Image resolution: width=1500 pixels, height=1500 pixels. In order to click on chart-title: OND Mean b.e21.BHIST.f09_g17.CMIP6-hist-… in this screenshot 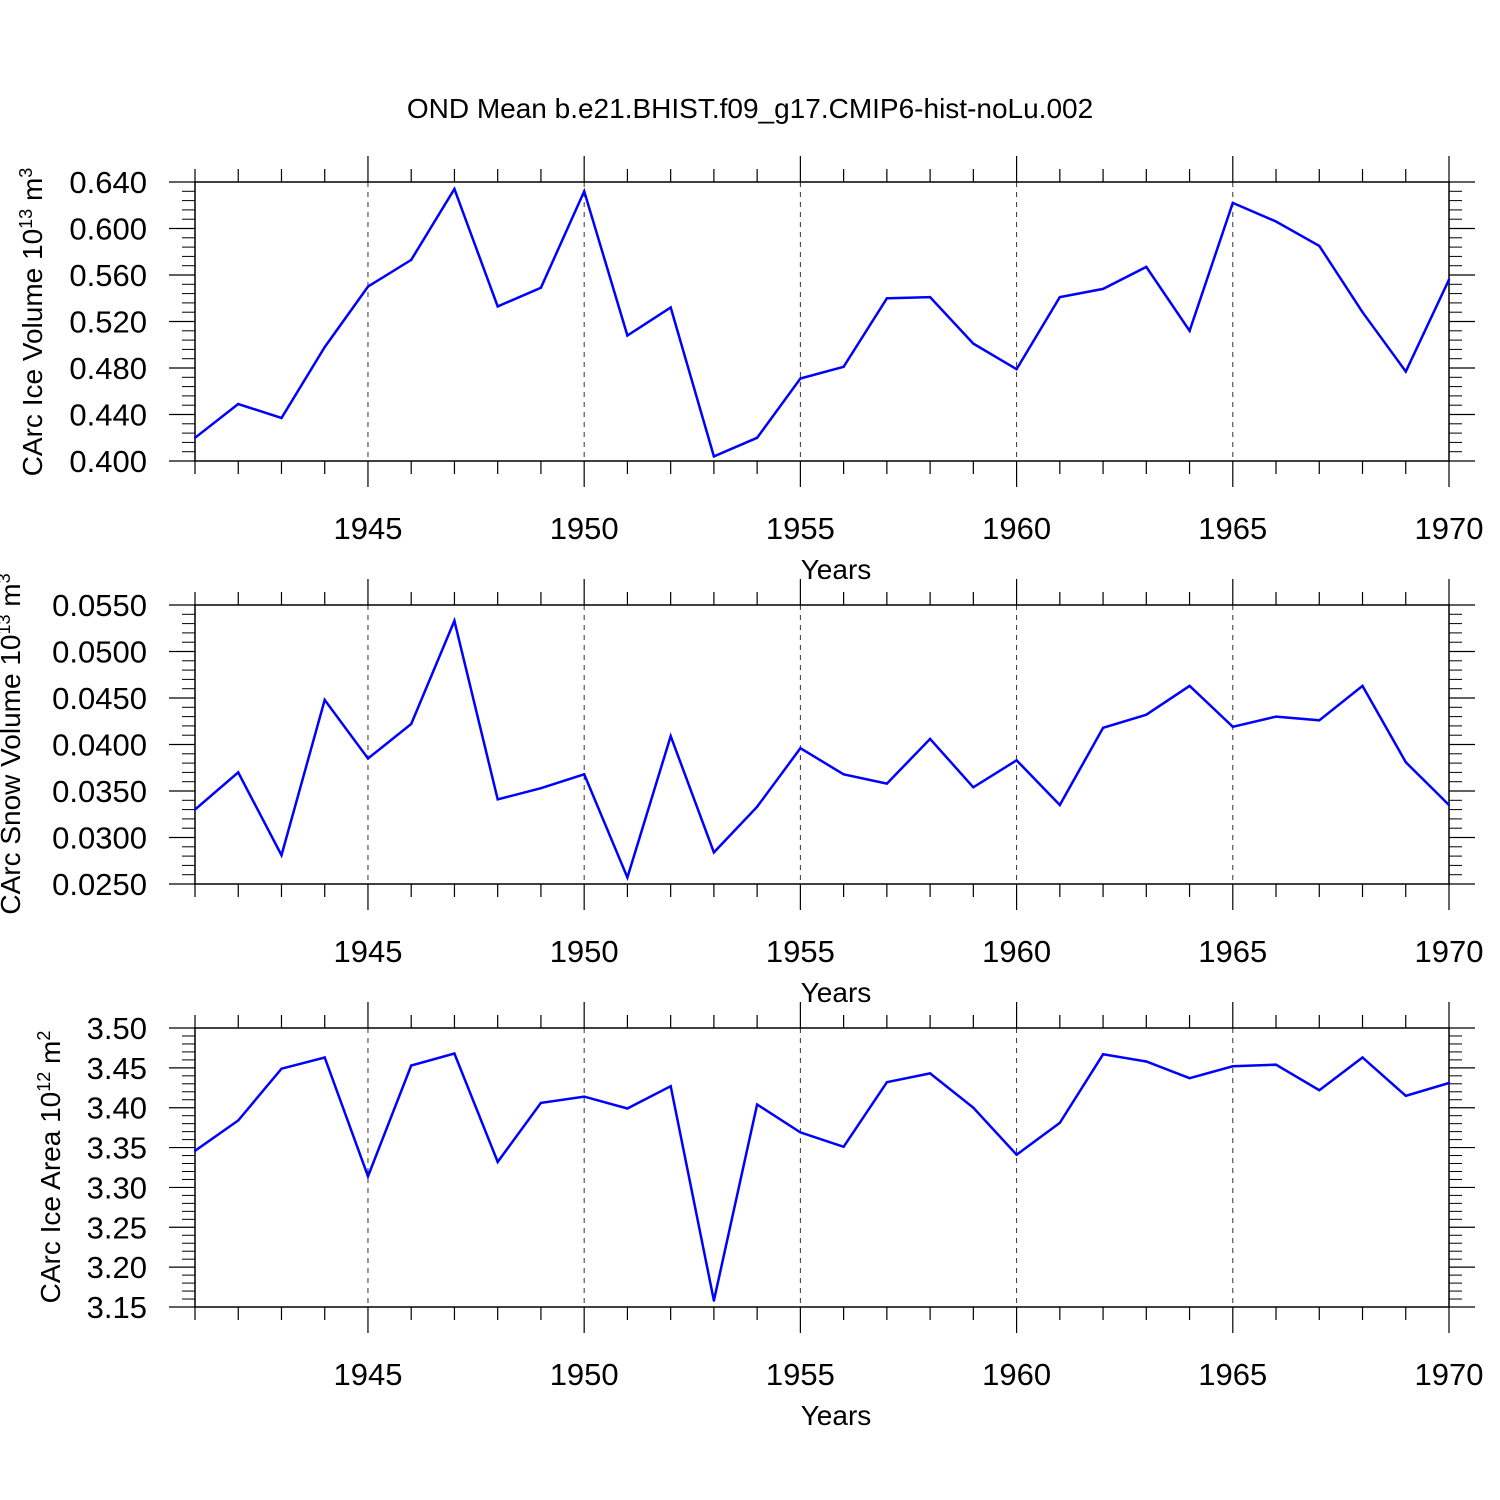, I will do `click(750, 108)`.